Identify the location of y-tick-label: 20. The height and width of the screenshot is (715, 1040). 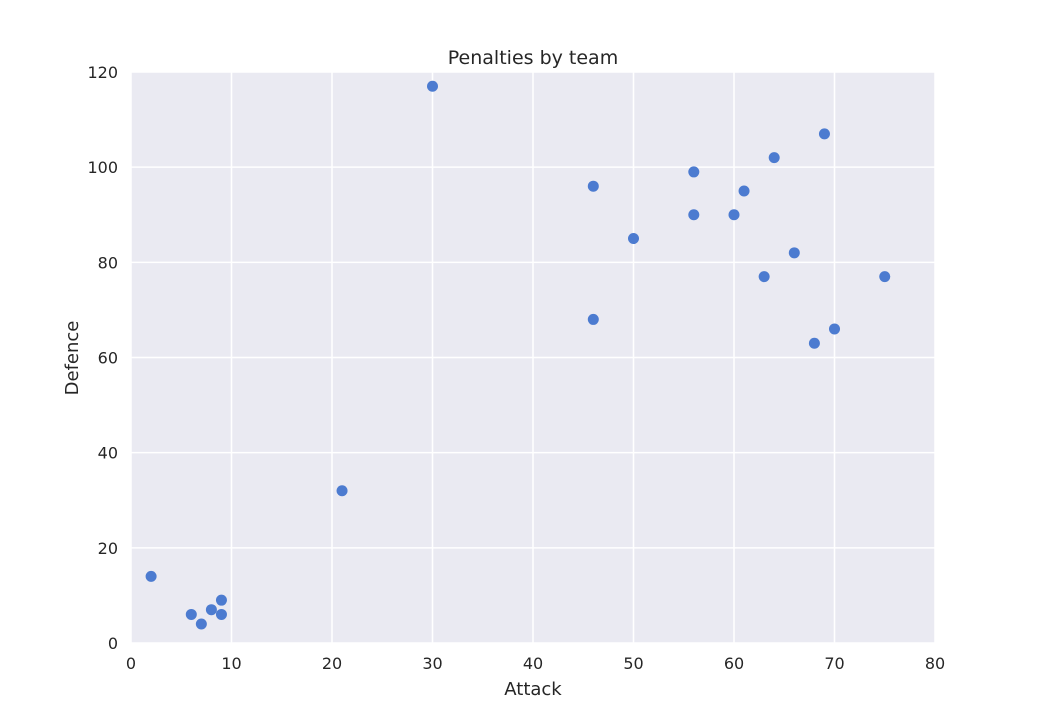
(108, 548).